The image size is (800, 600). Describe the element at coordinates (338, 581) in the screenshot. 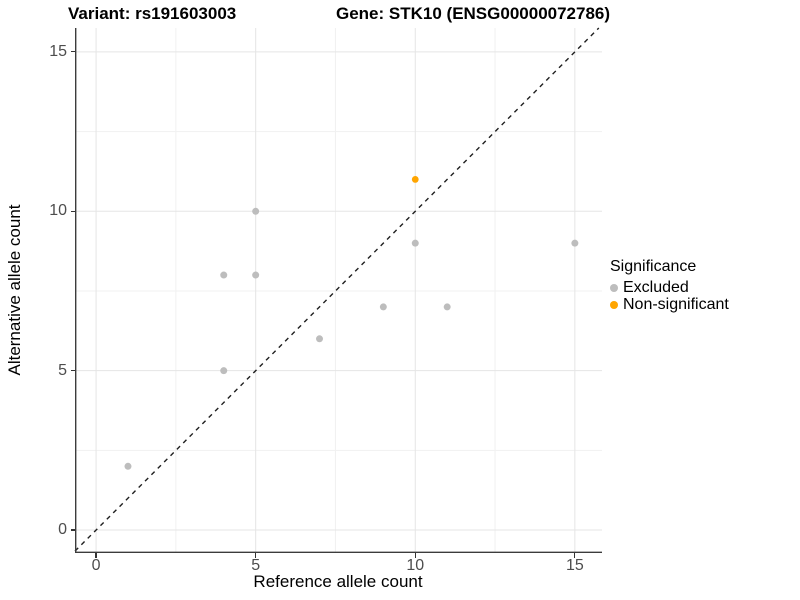

I see `x-axis-title: Reference allele count` at that location.